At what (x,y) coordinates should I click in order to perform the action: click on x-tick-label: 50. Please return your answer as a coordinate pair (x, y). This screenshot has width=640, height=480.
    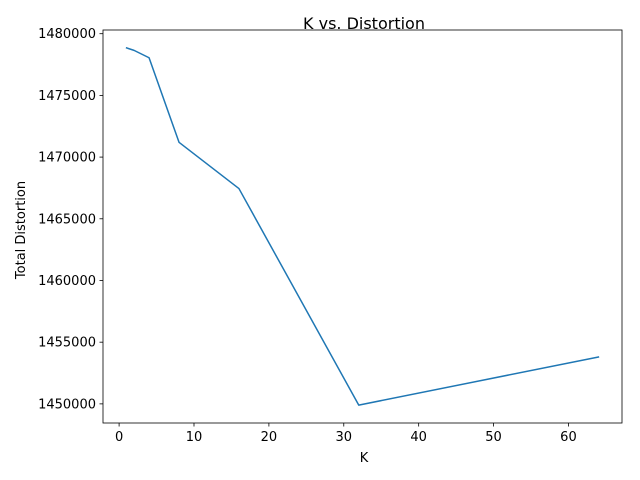
    Looking at the image, I should click on (493, 437).